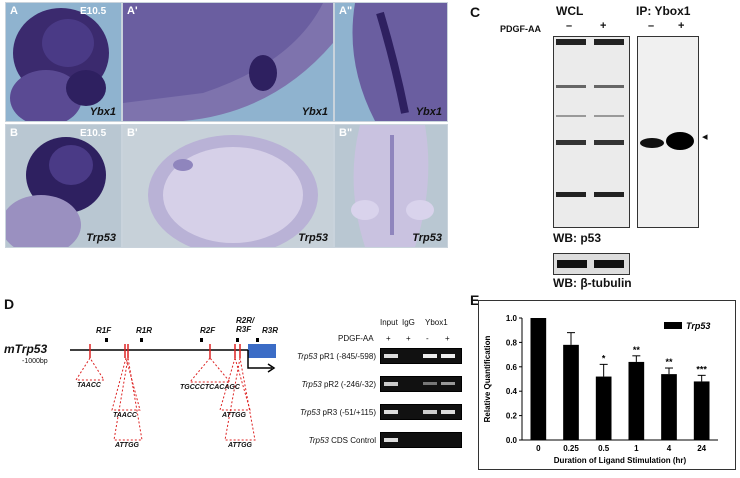 The image size is (740, 478). I want to click on gel-header-igg: IgG, so click(408, 322).